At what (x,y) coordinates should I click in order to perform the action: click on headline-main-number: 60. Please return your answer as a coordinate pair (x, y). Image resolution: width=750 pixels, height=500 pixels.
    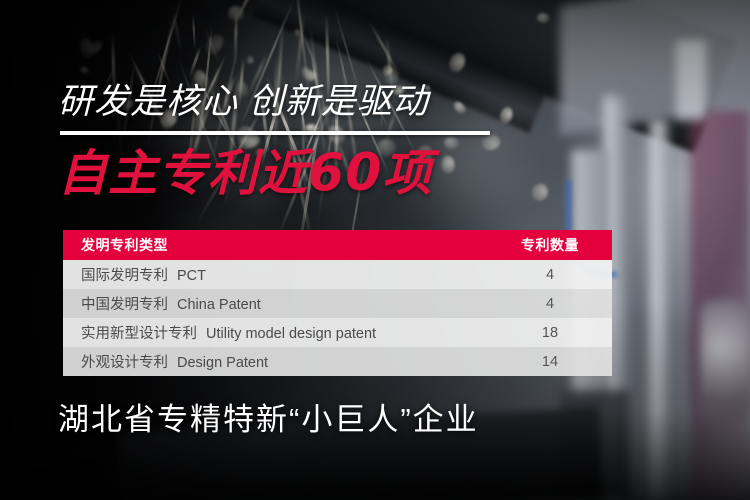
    Looking at the image, I should click on (345, 173).